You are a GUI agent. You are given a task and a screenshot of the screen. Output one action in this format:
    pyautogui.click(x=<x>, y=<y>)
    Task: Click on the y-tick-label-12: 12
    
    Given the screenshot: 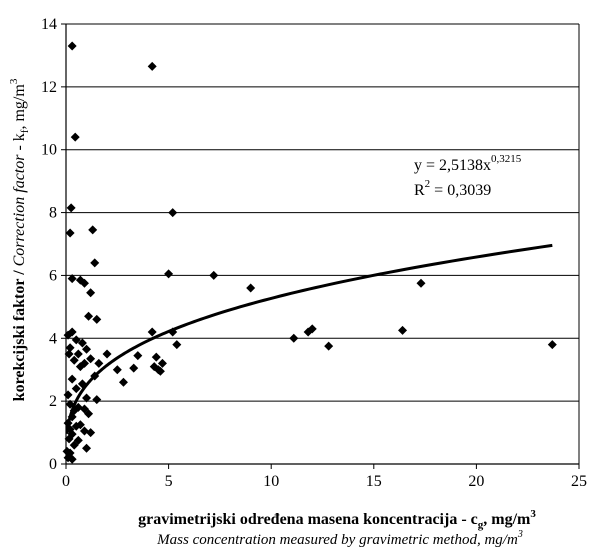 What is the action you would take?
    pyautogui.click(x=49, y=87)
    